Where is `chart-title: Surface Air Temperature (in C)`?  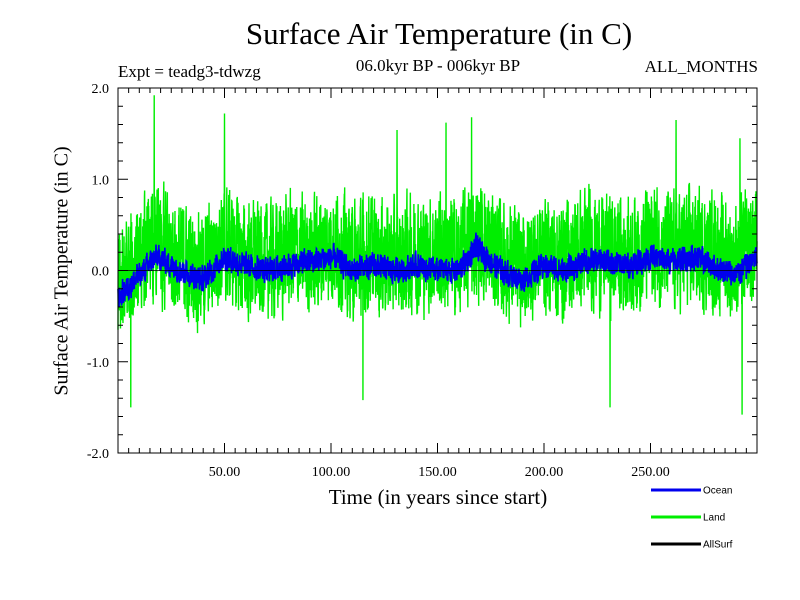
chart-title: Surface Air Temperature (in C) is located at coordinates (439, 33).